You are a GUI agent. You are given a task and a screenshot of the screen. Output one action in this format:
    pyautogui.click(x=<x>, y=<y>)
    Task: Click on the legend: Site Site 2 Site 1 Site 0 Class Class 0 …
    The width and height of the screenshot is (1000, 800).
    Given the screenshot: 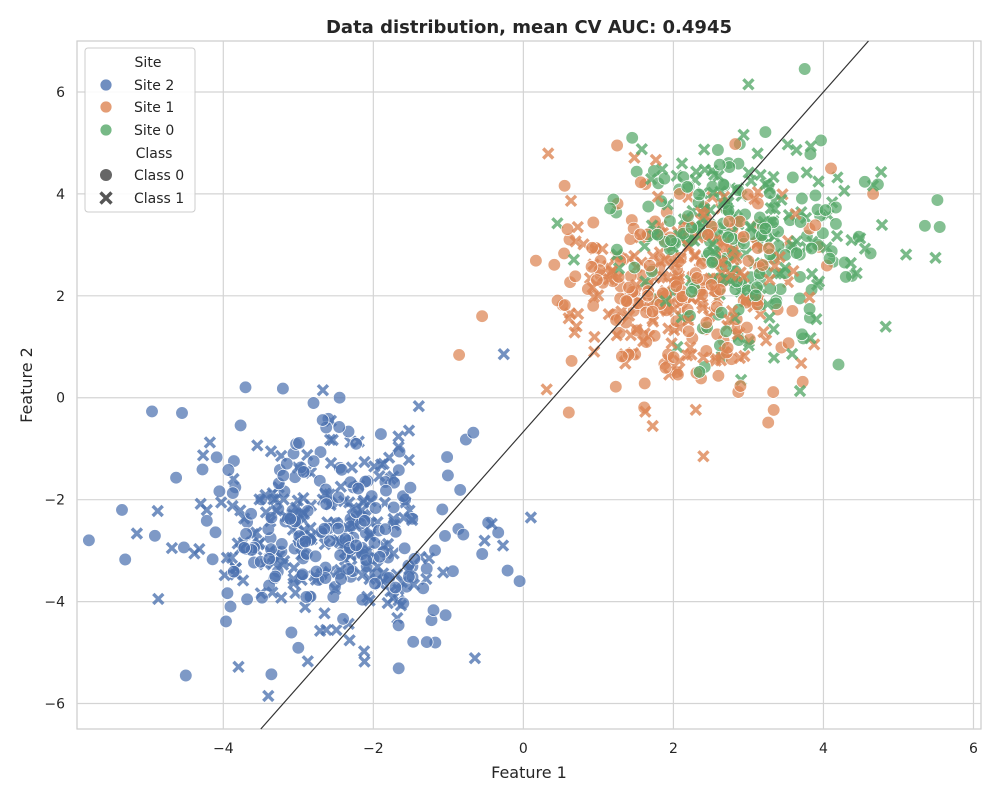 What is the action you would take?
    pyautogui.click(x=140, y=130)
    